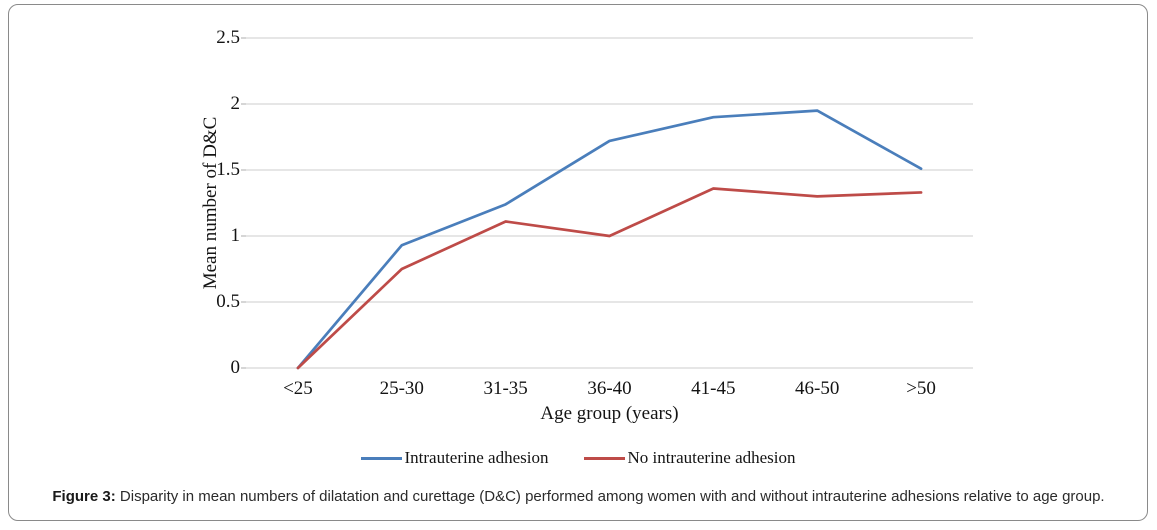  What do you see at coordinates (401, 388) in the screenshot?
I see `x-tick-label: 25-30` at bounding box center [401, 388].